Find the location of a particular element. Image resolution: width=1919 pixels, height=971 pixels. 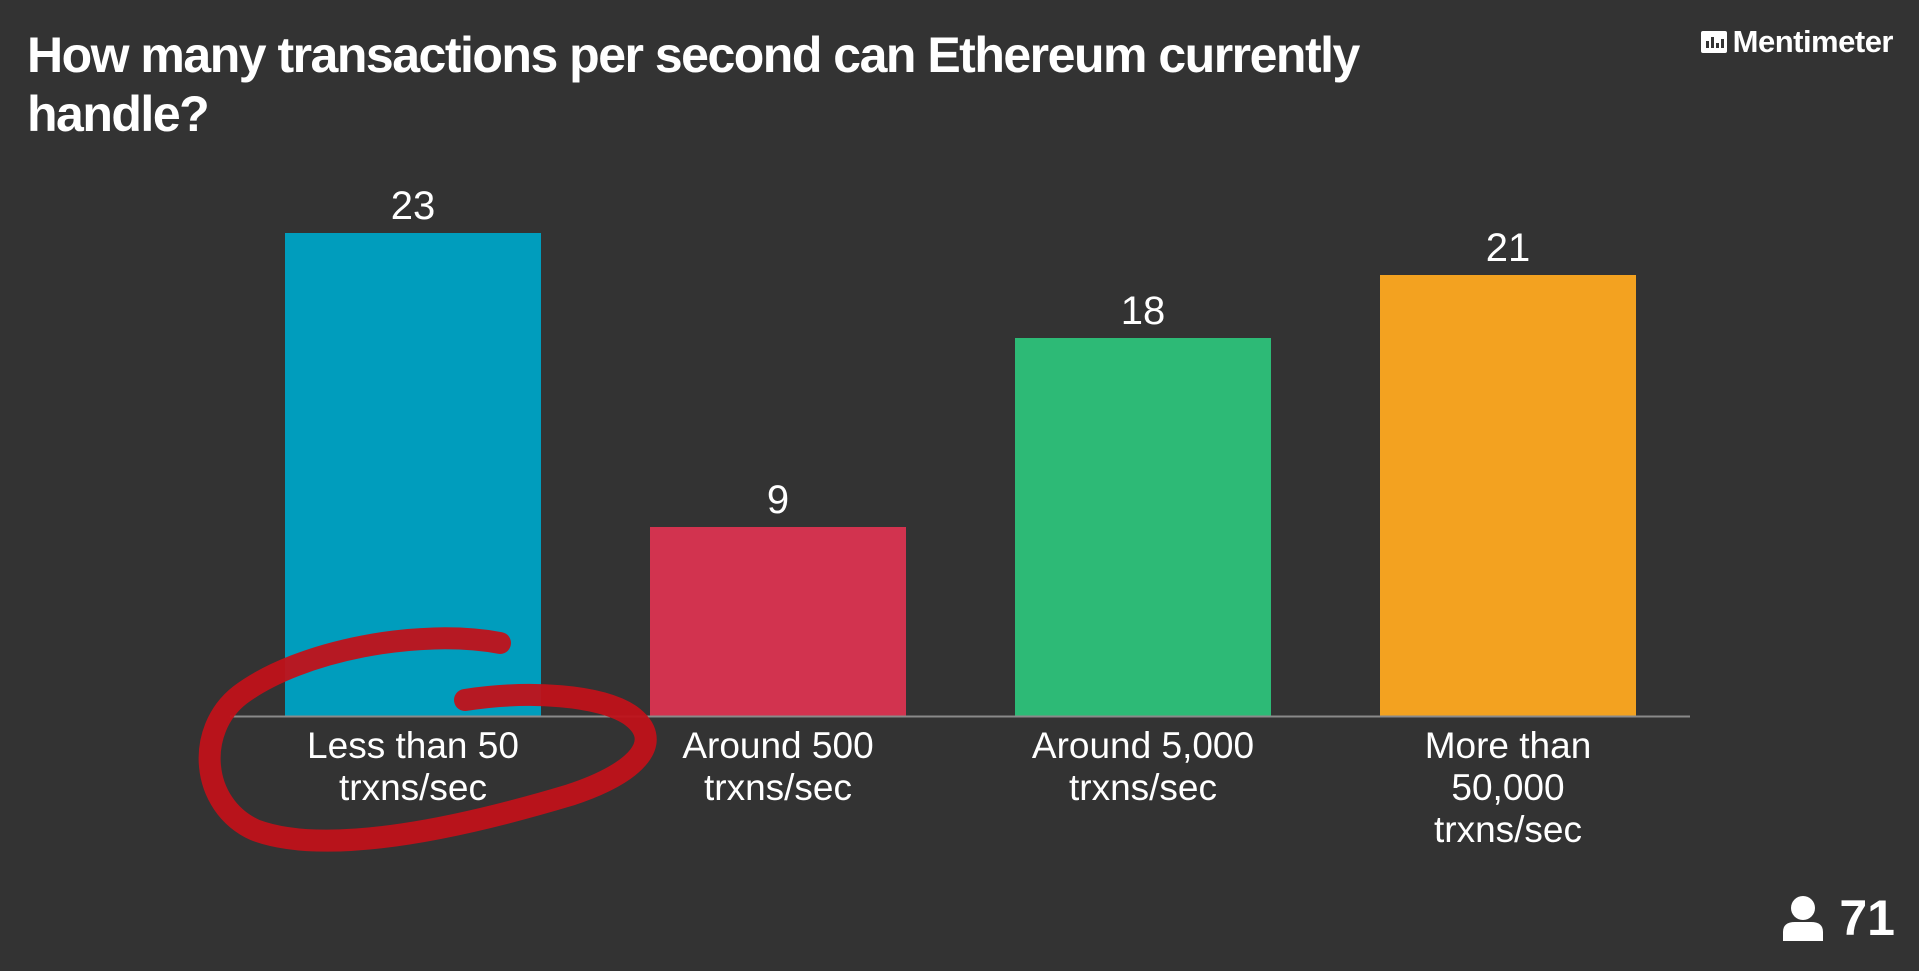

hand-drawn-circle-annotation is located at coordinates (427, 739).